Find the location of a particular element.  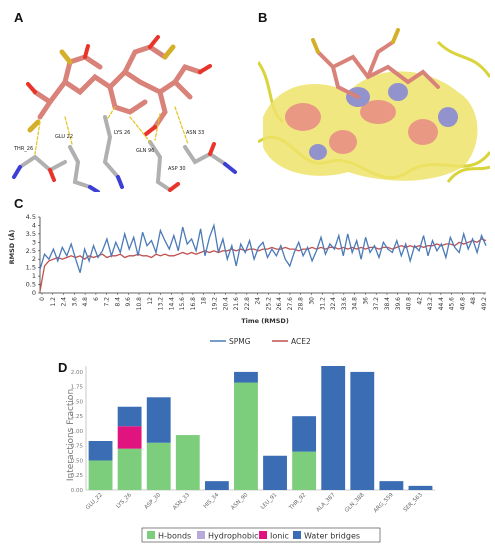

rmsd-x-tick-label: 1.2 is located at coordinates (53, 302).